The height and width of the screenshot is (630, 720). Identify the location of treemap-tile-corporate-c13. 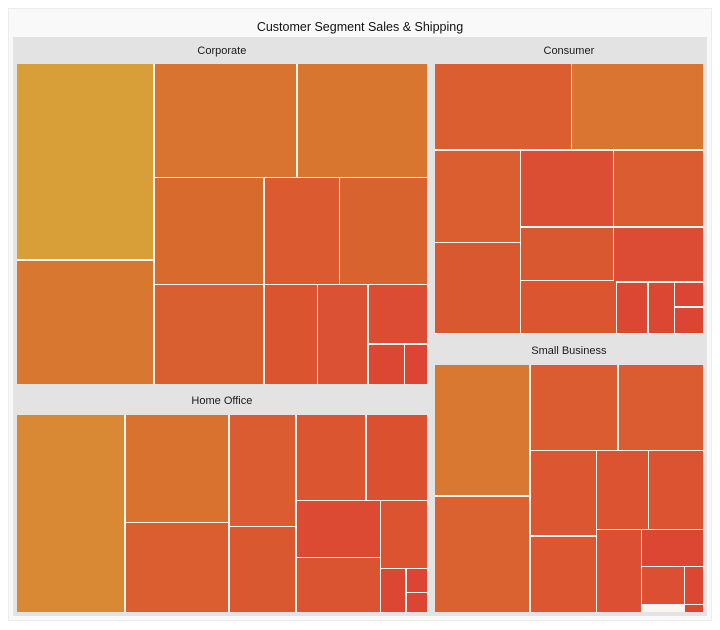
(416, 364).